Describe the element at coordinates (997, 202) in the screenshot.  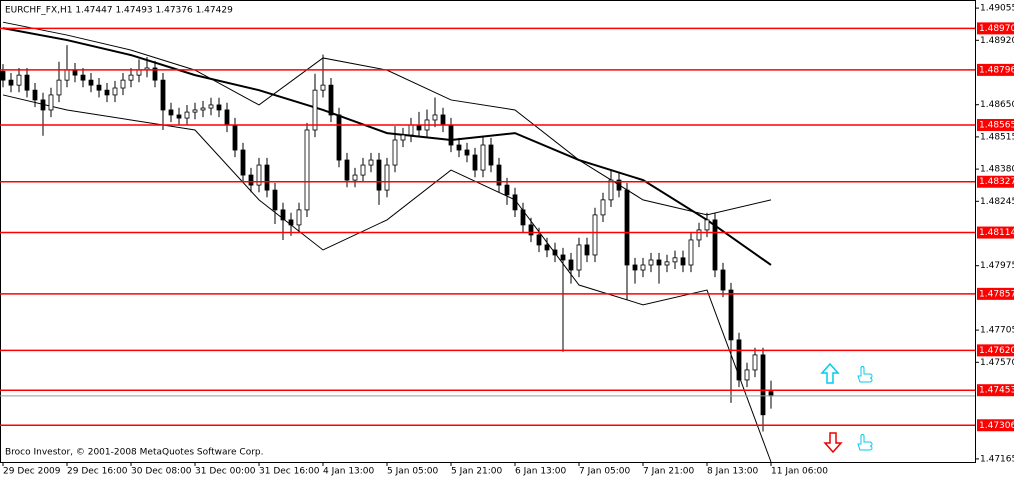
I see `y-tick-label: 1.48245` at that location.